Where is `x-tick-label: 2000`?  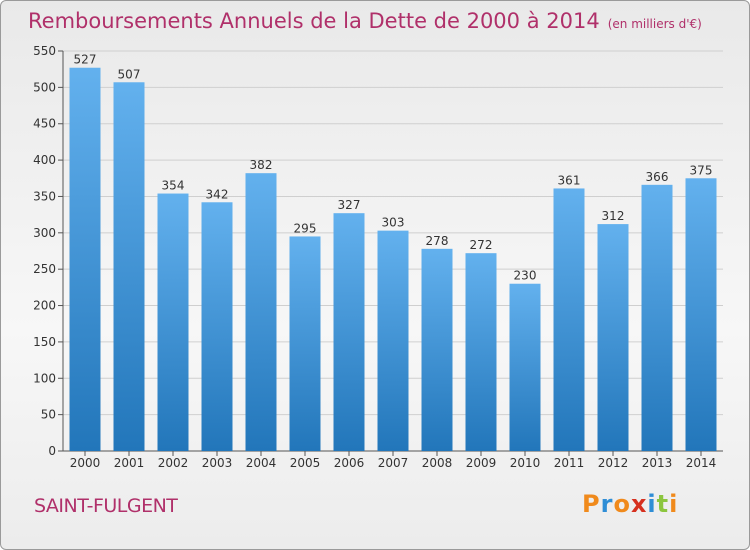
x-tick-label: 2000 is located at coordinates (85, 463).